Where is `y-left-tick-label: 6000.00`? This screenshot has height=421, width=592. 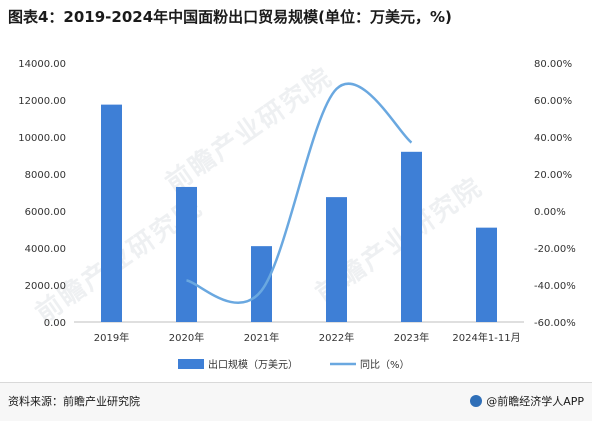
y-left-tick-label: 6000.00 is located at coordinates (45, 212).